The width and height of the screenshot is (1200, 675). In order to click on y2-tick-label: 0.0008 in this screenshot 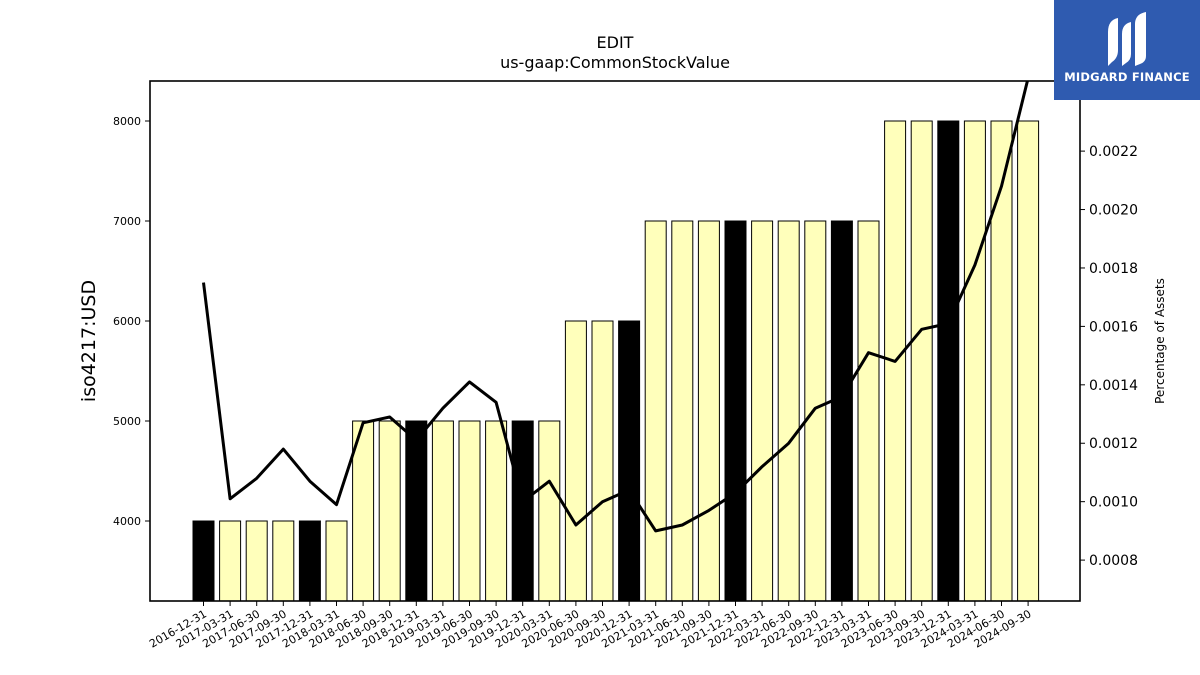, I will do `click(1113, 561)`.